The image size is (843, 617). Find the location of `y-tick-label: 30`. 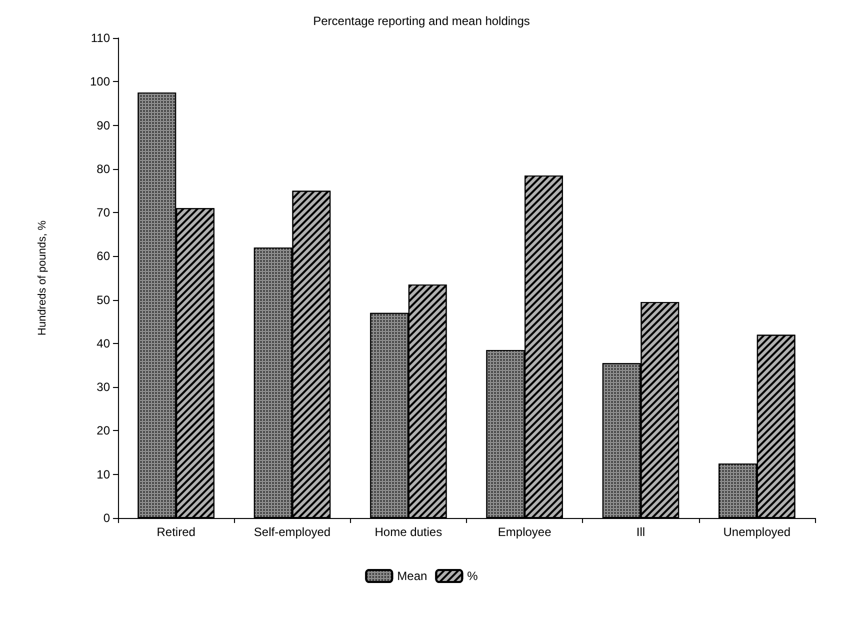

y-tick-label: 30 is located at coordinates (103, 387).